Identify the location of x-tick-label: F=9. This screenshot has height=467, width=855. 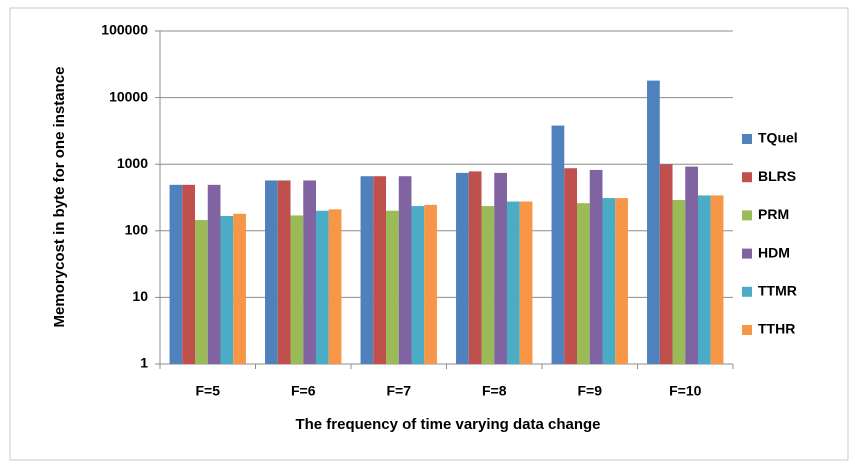
(589, 391).